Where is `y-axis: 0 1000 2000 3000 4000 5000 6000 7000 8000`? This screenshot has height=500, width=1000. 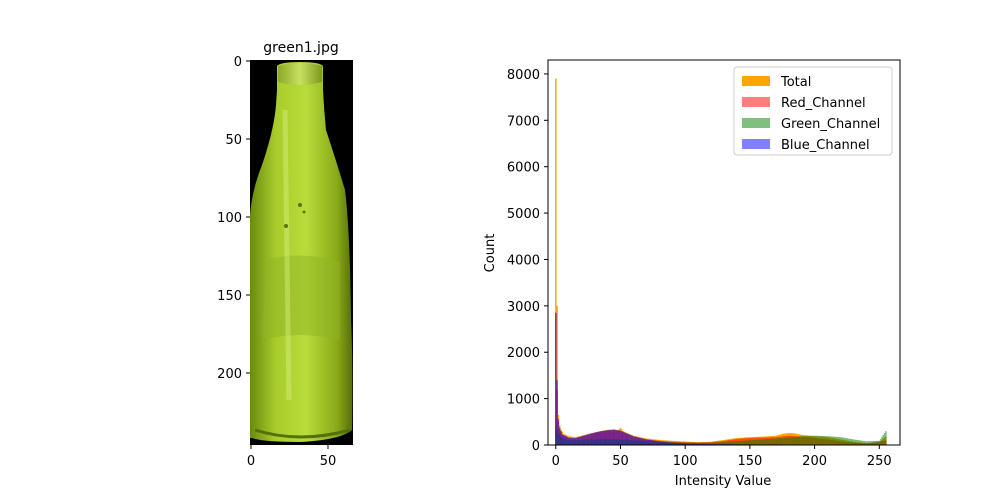 y-axis: 0 1000 2000 3000 4000 5000 6000 7000 8000 is located at coordinates (527, 261).